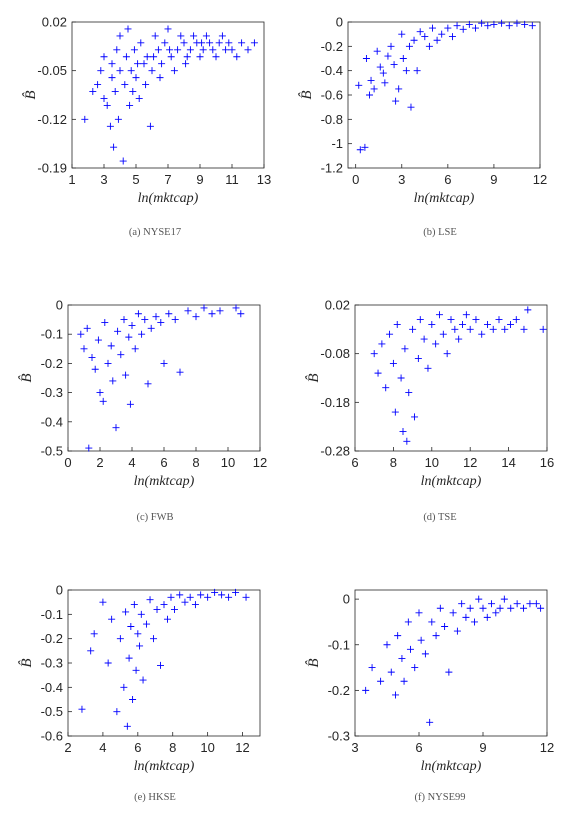 The height and width of the screenshot is (823, 581). I want to click on x-tick-label: 6, so click(163, 462).